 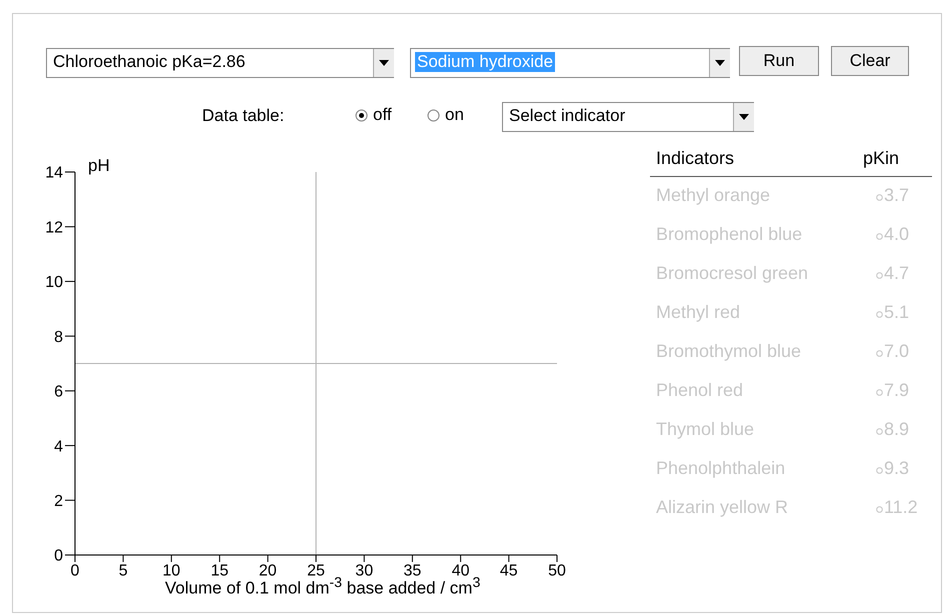 What do you see at coordinates (59, 447) in the screenshot?
I see `y-tick-label: 4` at bounding box center [59, 447].